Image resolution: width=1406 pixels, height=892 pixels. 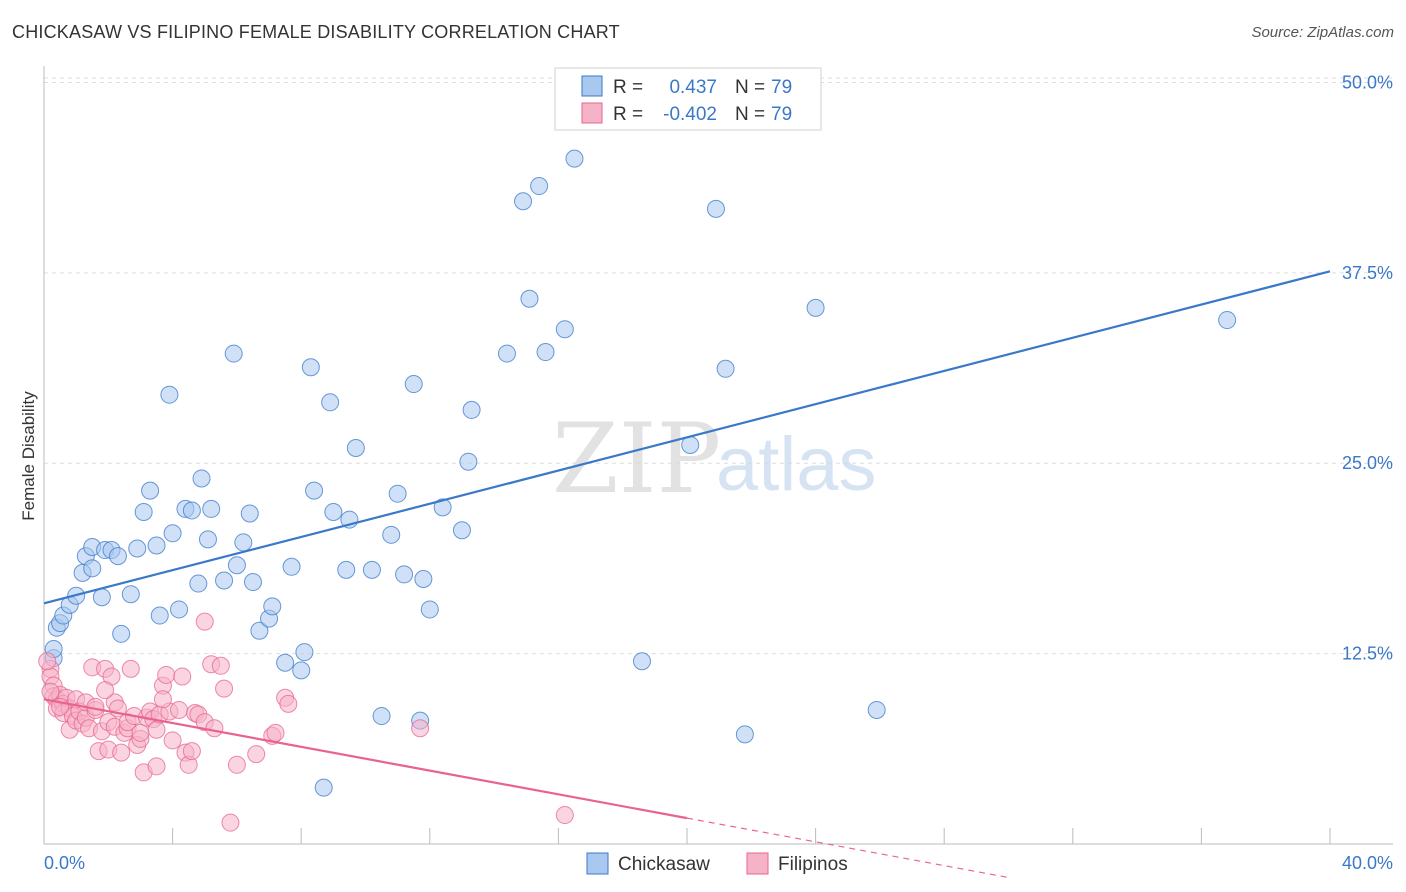 What do you see at coordinates (628, 87) in the screenshot?
I see `legend-r-label-1: R =` at bounding box center [628, 87].